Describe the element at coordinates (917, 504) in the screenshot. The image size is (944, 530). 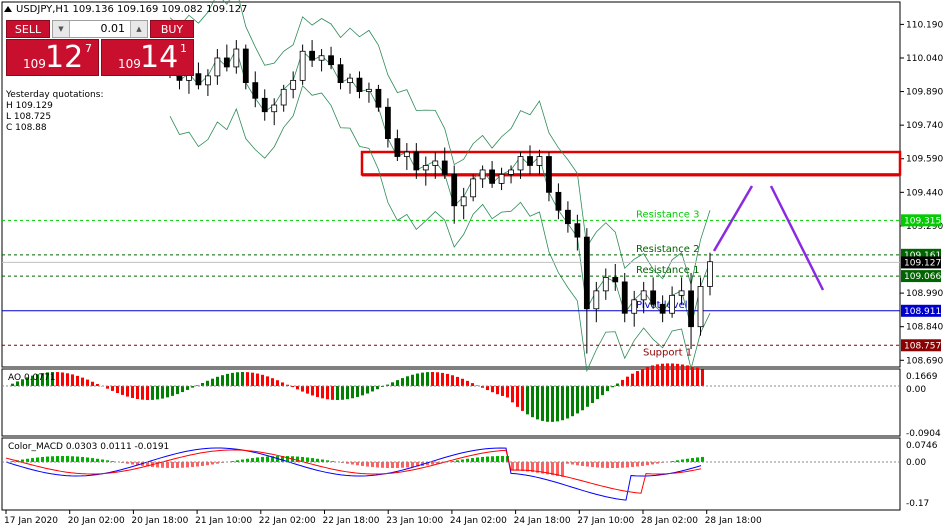
I see `macd-tick-label: -0.17` at that location.